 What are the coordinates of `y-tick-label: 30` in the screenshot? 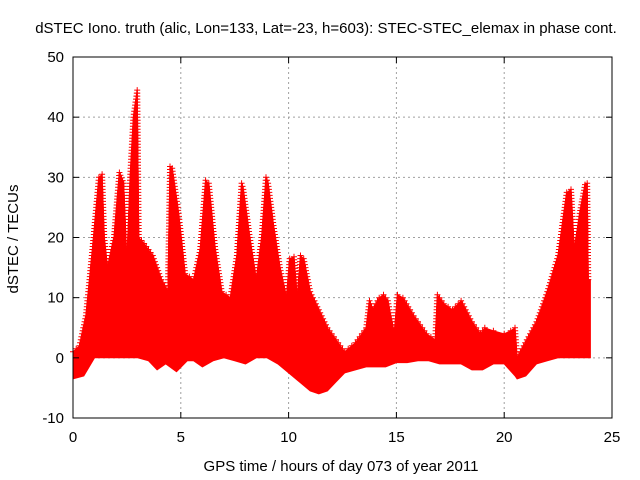 It's located at (55, 177).